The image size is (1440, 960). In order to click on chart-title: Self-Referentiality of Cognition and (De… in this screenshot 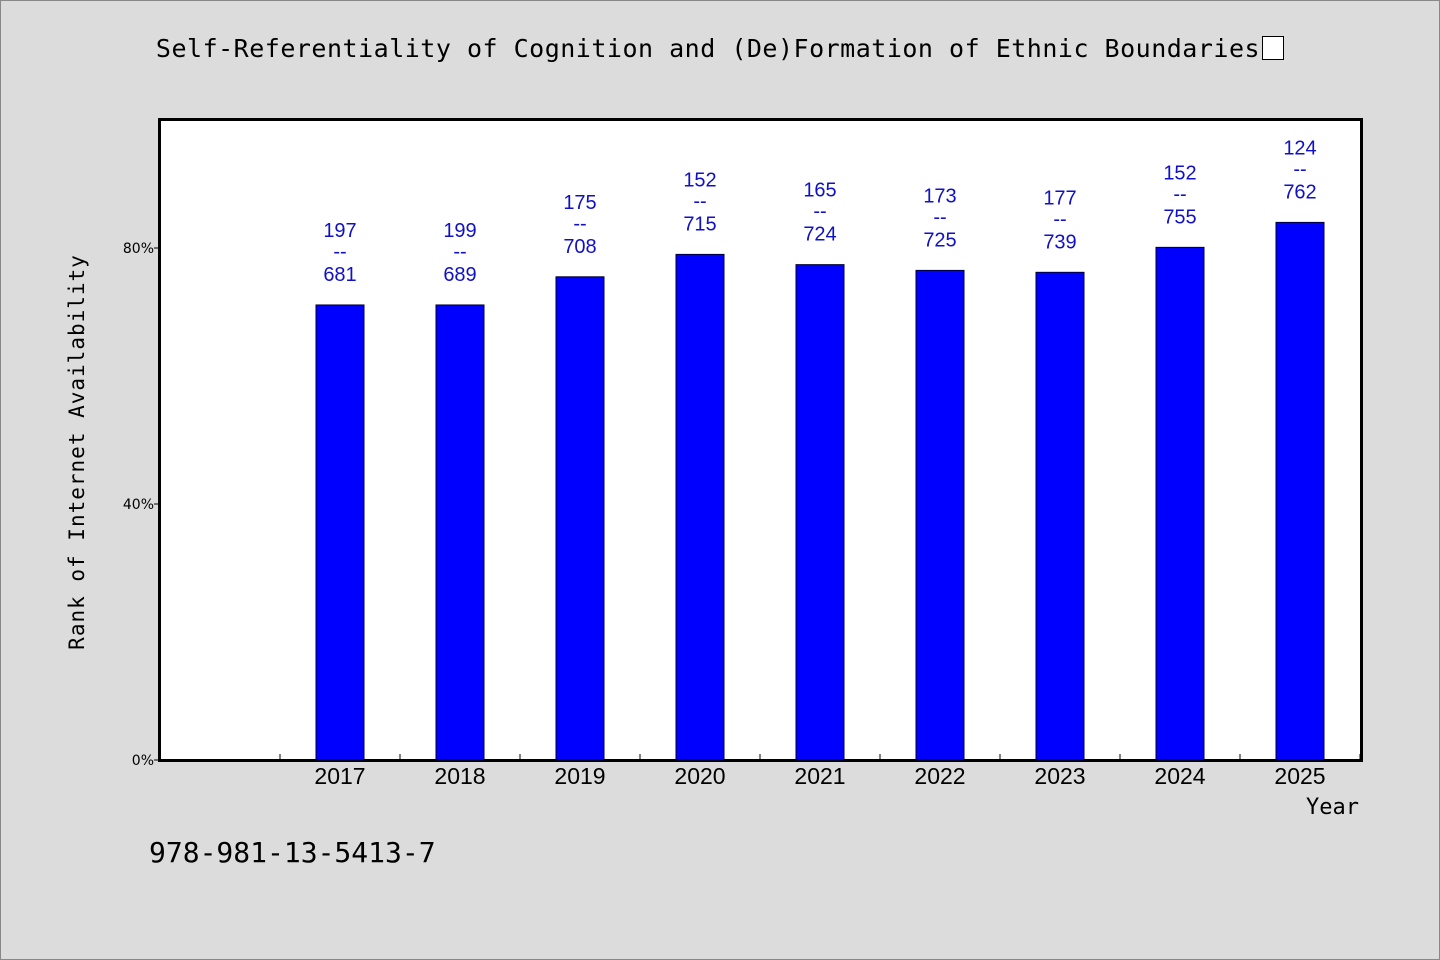, I will do `click(720, 48)`.